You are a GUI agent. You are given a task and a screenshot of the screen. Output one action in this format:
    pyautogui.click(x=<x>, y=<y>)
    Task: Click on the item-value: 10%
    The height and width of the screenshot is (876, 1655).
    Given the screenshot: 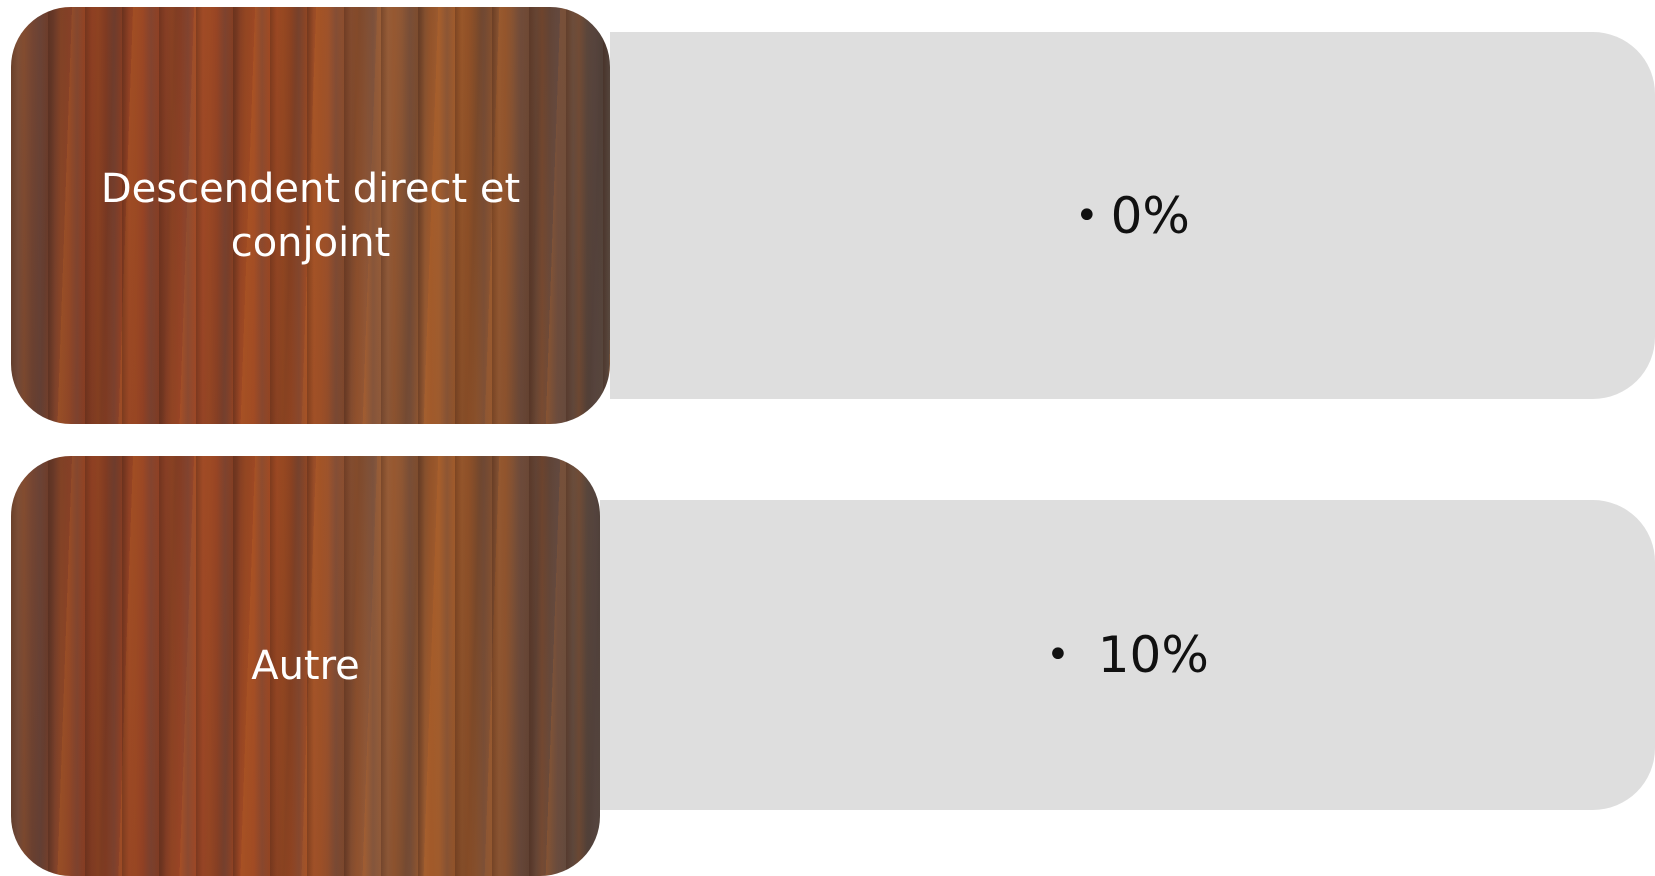 What is the action you would take?
    pyautogui.click(x=1153, y=655)
    